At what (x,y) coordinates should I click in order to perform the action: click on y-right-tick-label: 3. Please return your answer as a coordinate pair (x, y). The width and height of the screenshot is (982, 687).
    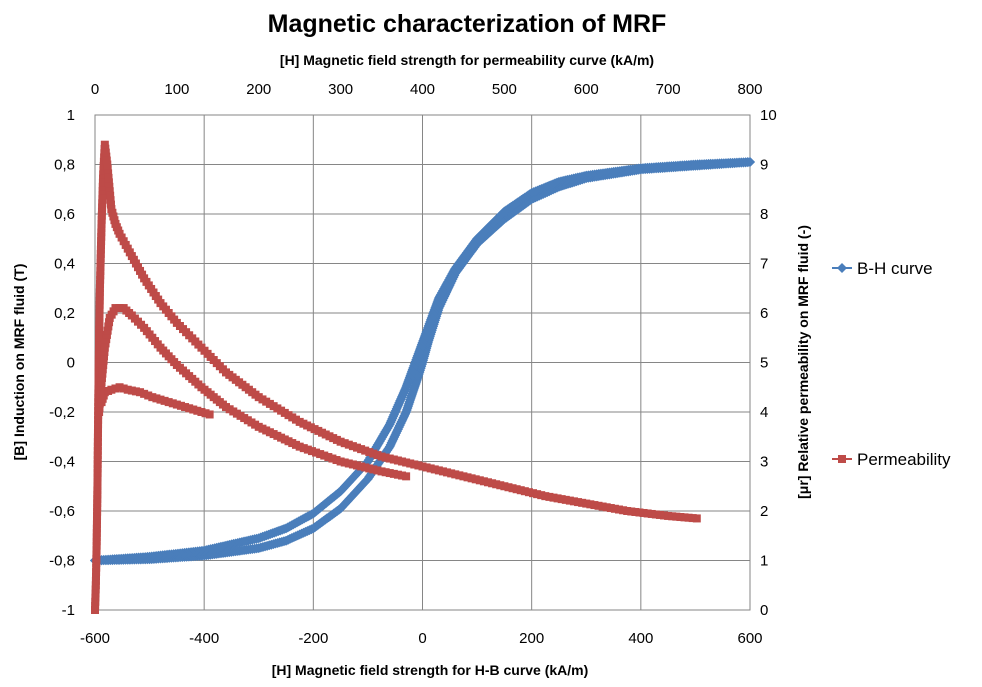
    Looking at the image, I should click on (764, 462).